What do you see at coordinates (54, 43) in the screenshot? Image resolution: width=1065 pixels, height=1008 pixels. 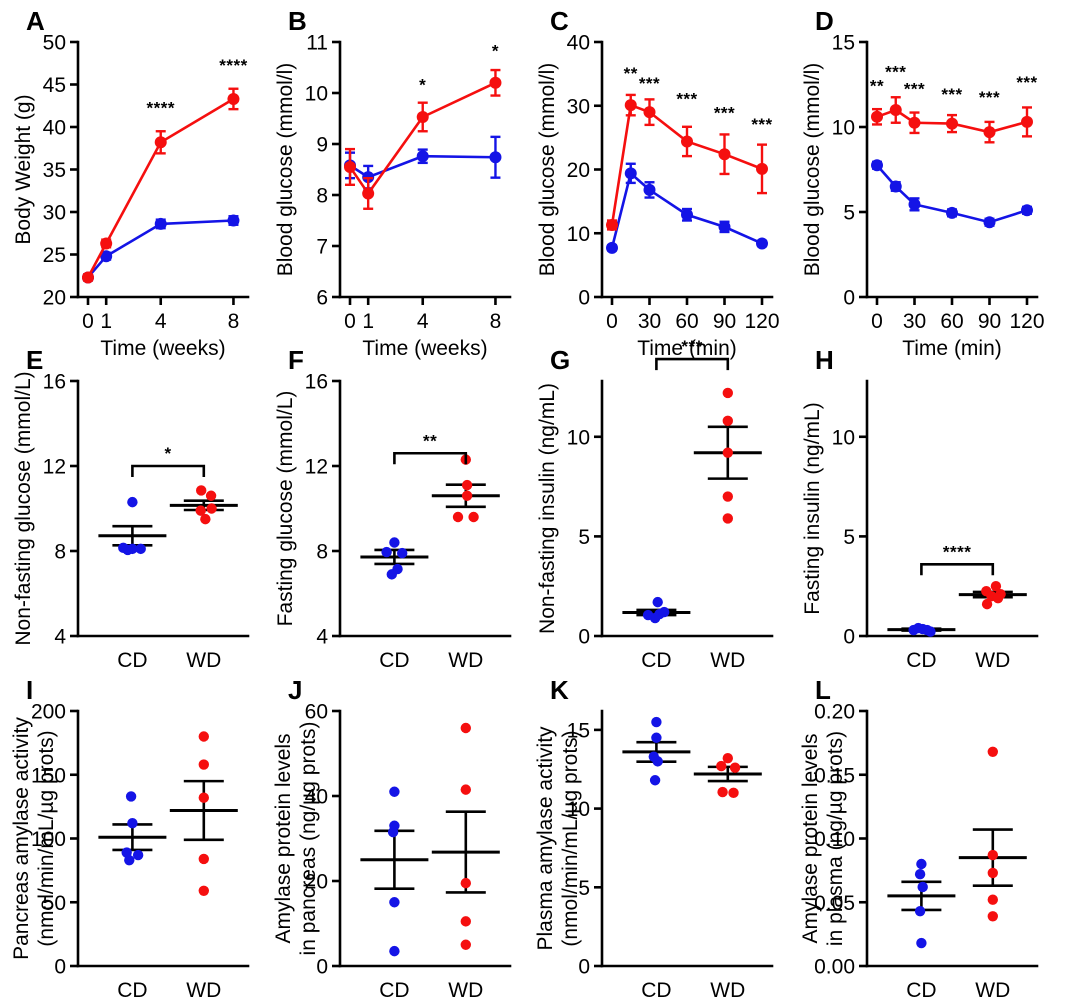 I see `y-tick-label: 50` at bounding box center [54, 43].